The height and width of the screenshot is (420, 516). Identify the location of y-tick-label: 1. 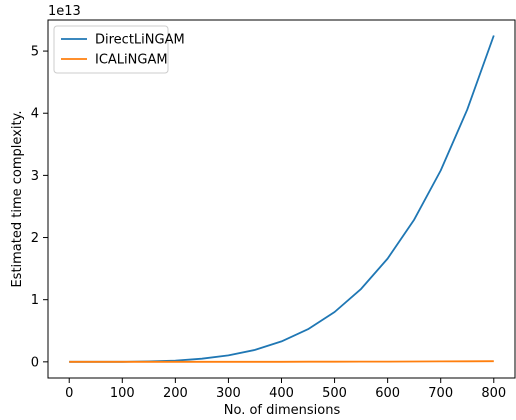
(35, 300).